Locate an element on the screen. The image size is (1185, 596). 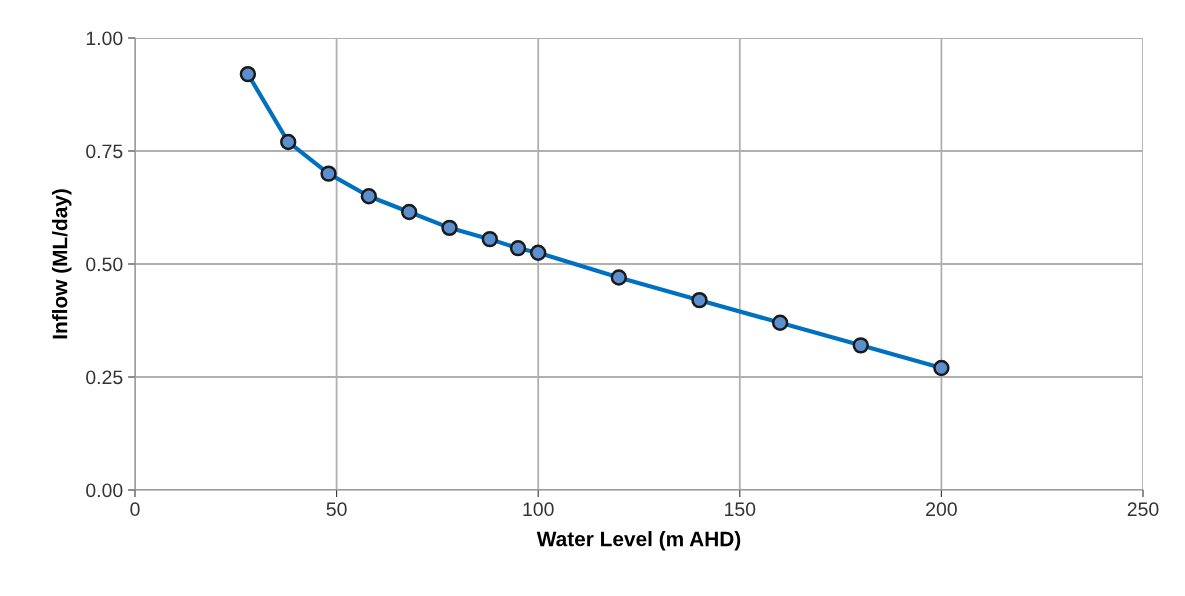
x-tick-label: 50 is located at coordinates (336, 509).